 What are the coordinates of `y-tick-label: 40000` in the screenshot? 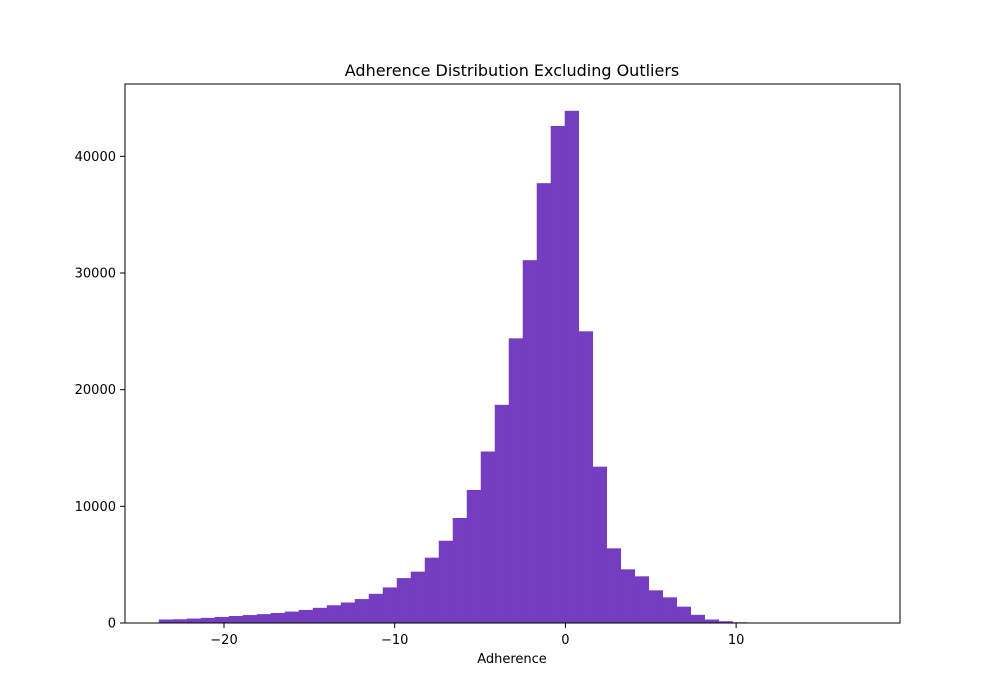 It's located at (95, 157).